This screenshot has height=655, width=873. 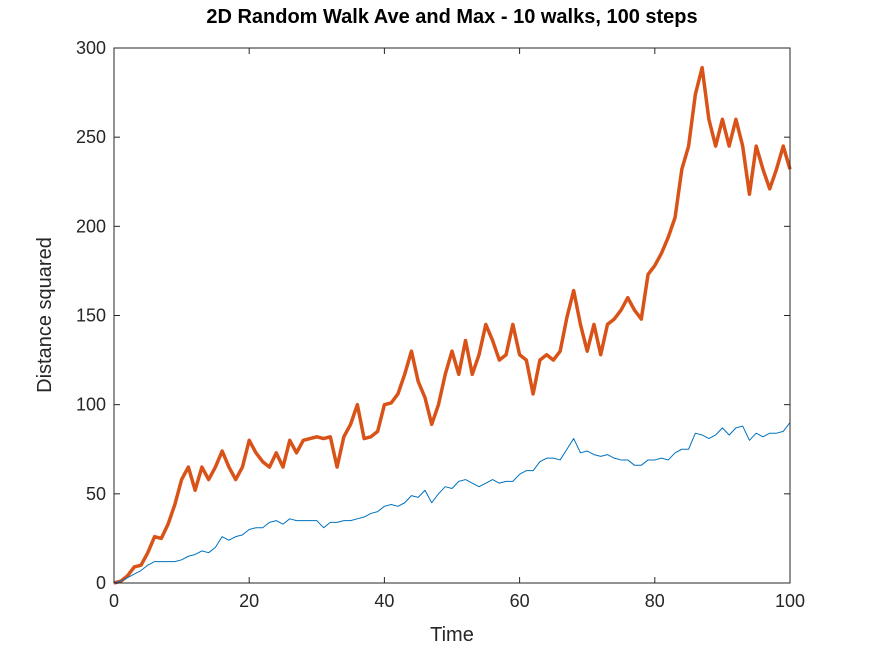 What do you see at coordinates (45, 315) in the screenshot?
I see `y-axis-label: Distance squared` at bounding box center [45, 315].